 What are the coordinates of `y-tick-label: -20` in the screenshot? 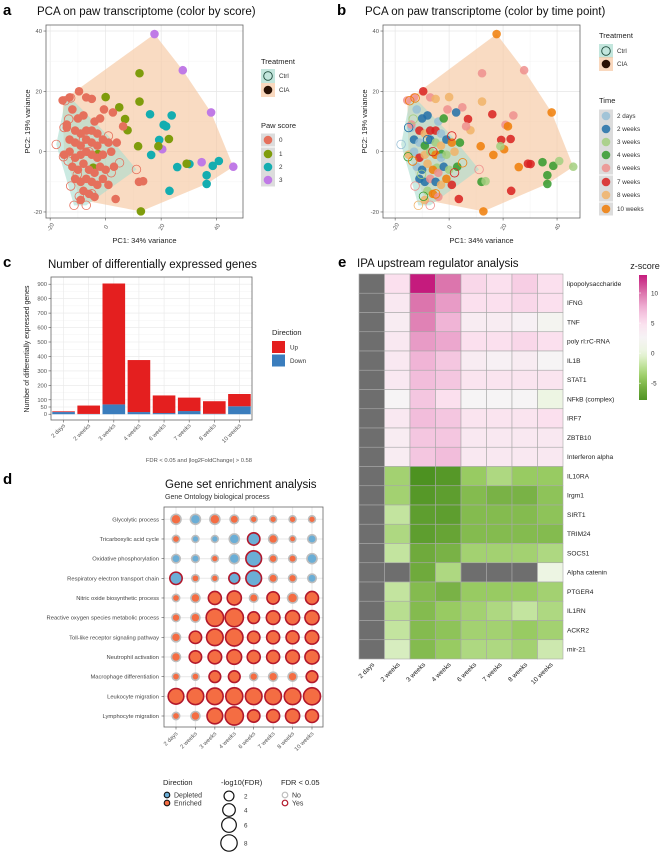 It's located at (38, 213).